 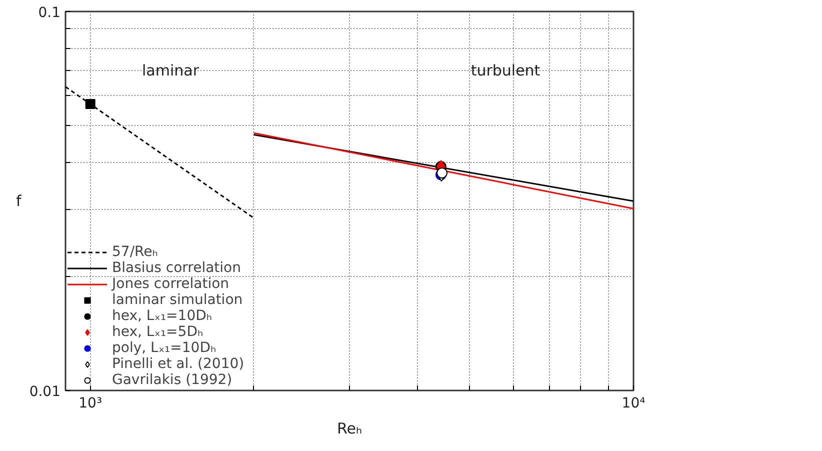 What do you see at coordinates (178, 364) in the screenshot?
I see `legend-label: Pinelli et al. (2010)` at bounding box center [178, 364].